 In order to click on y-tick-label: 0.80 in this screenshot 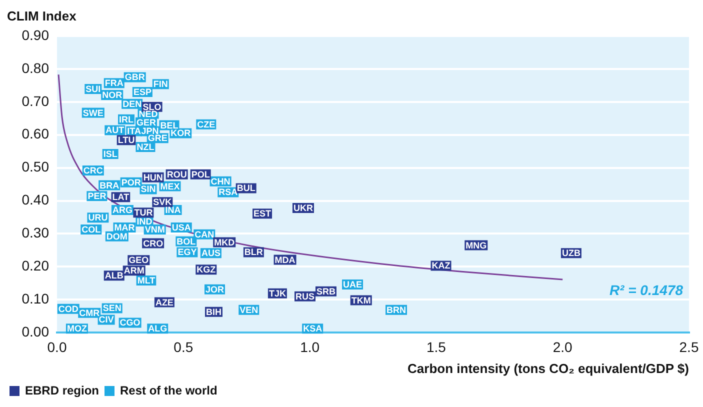, I will do `click(36, 68)`.